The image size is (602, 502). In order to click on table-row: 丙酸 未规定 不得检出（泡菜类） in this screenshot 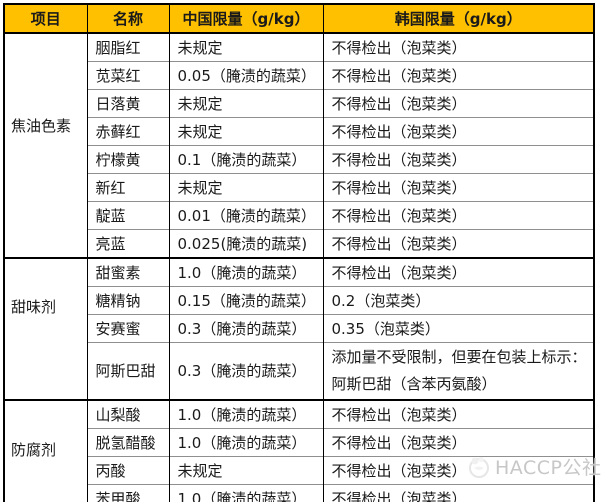, I will do `click(299, 470)`.